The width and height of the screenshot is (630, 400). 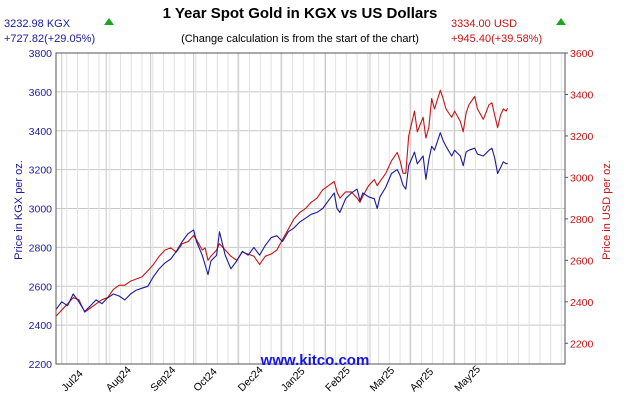 What do you see at coordinates (119, 379) in the screenshot?
I see `x-tick-label: Aug24` at bounding box center [119, 379].